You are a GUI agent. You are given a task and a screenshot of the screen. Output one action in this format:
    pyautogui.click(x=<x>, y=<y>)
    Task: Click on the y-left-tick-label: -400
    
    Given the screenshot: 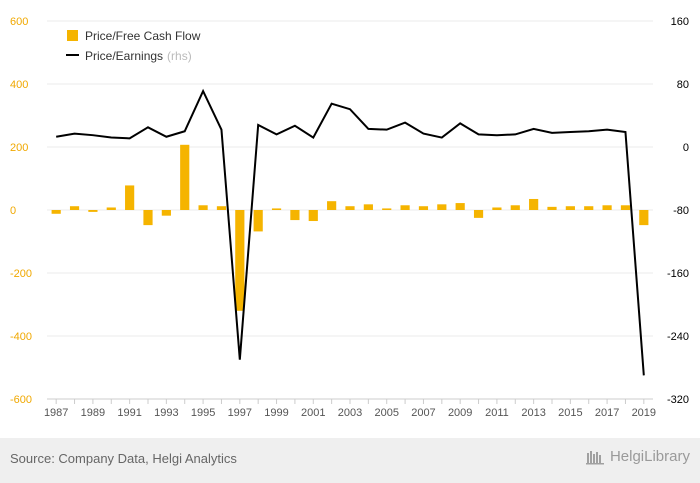 What is the action you would take?
    pyautogui.click(x=21, y=337)
    